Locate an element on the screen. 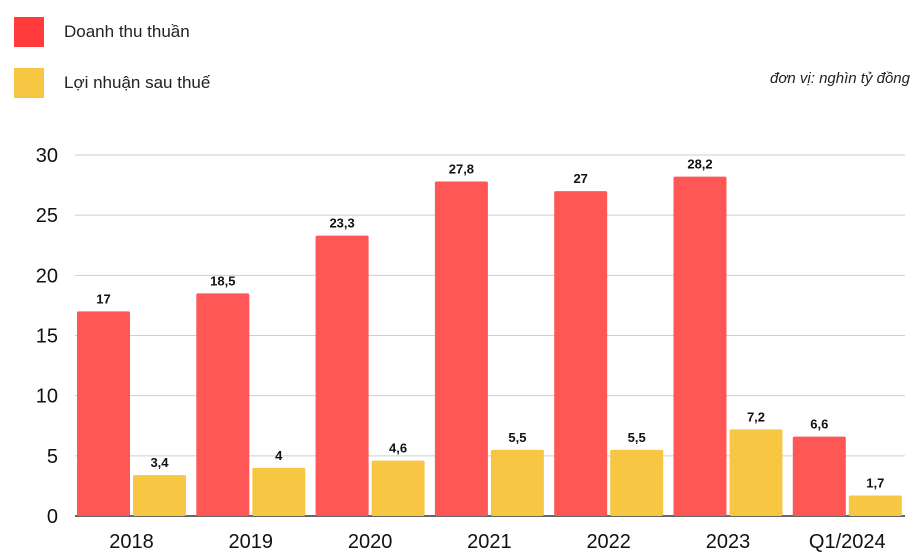 The height and width of the screenshot is (560, 922). y-tick-label: 5 is located at coordinates (52, 457).